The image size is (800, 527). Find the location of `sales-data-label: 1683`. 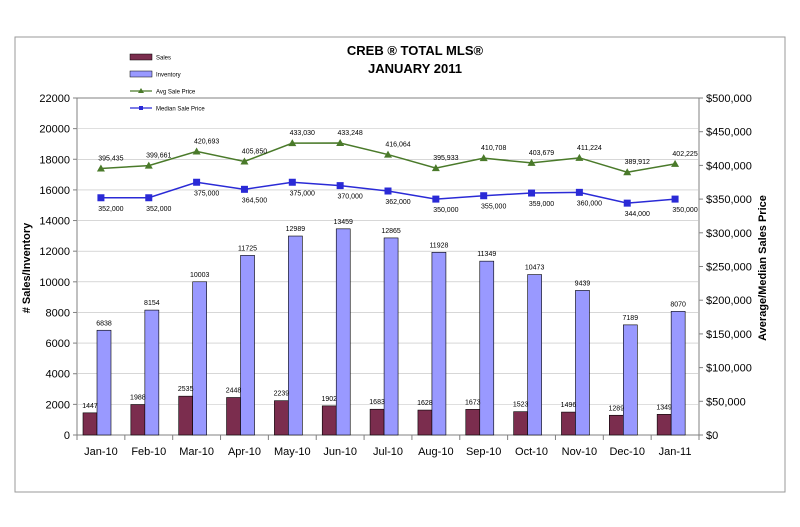

sales-data-label: 1683 is located at coordinates (377, 402).